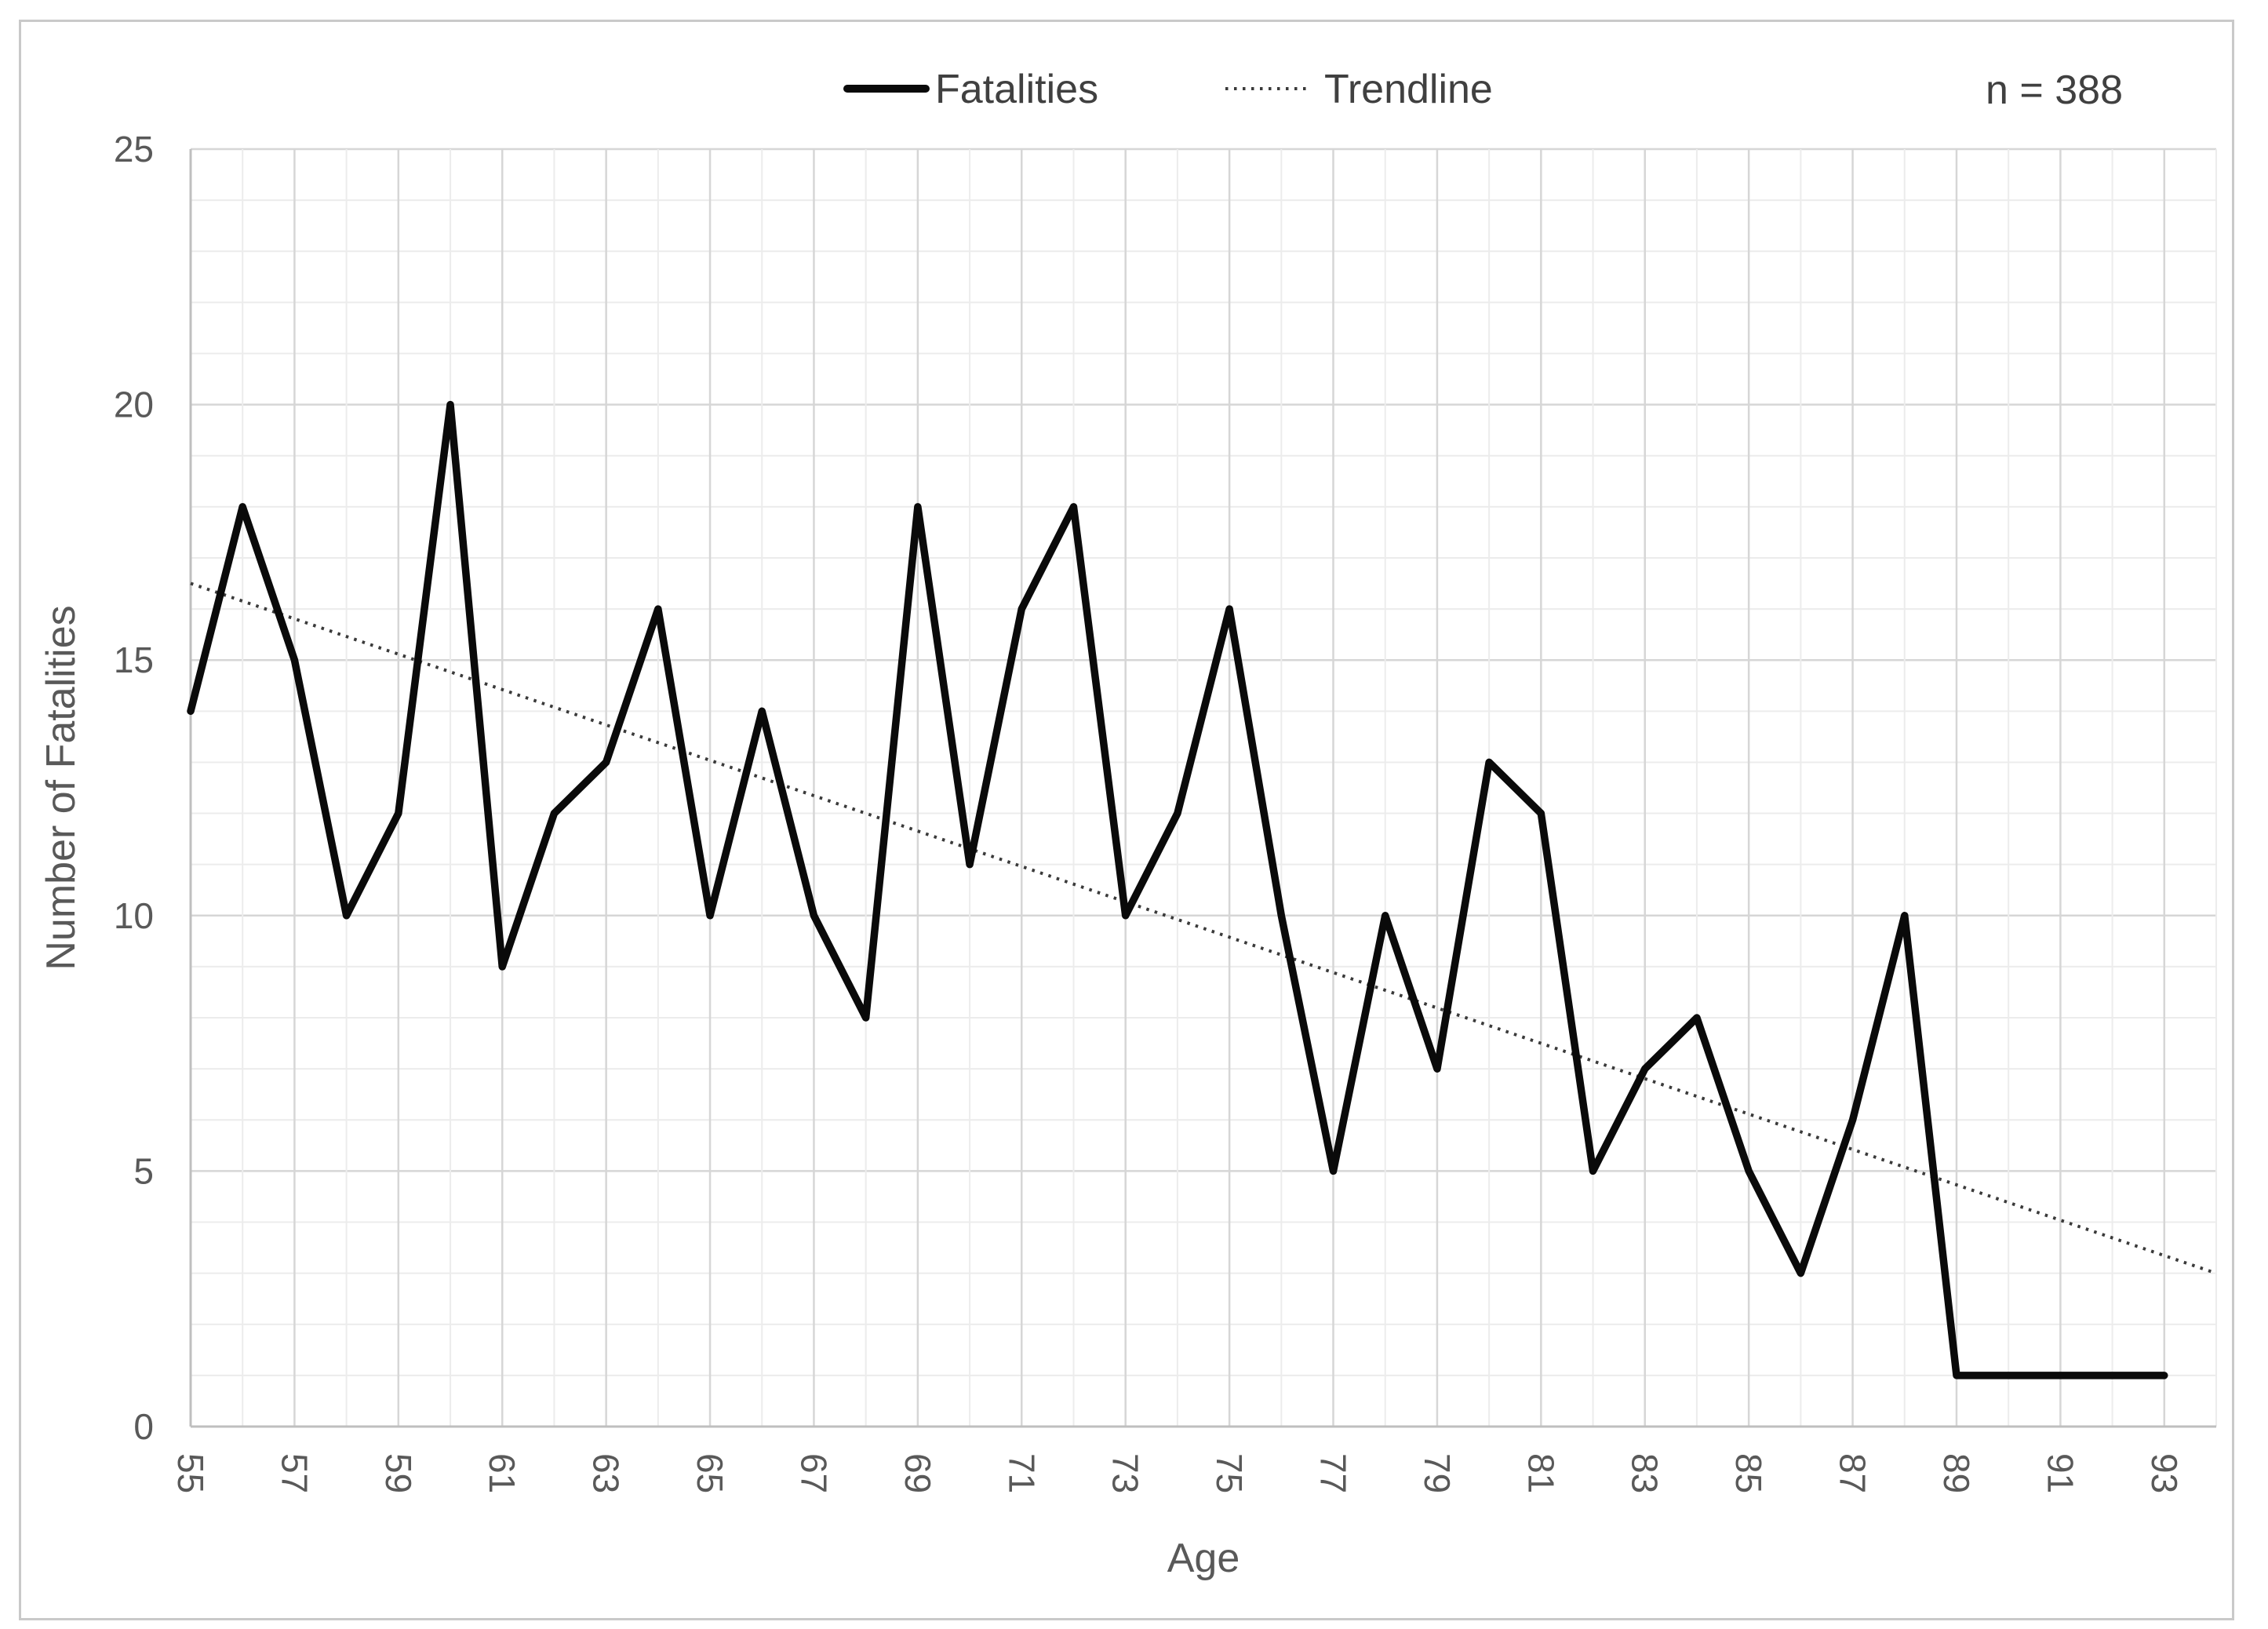 The height and width of the screenshot is (1629, 2268). Describe the element at coordinates (134, 915) in the screenshot. I see `y-tick-label: 10` at that location.